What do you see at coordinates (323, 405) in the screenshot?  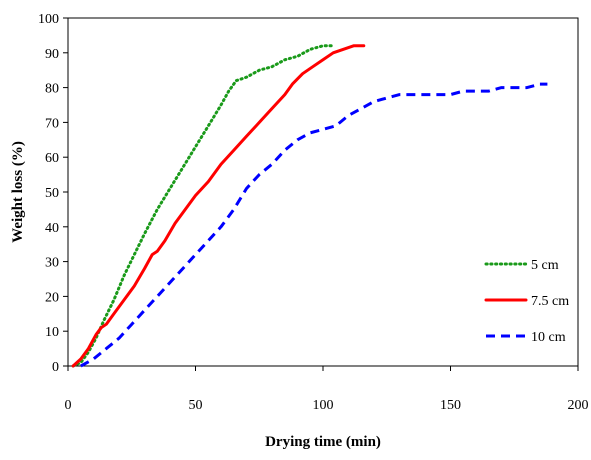 I see `x-tick-label: 100` at bounding box center [323, 405].